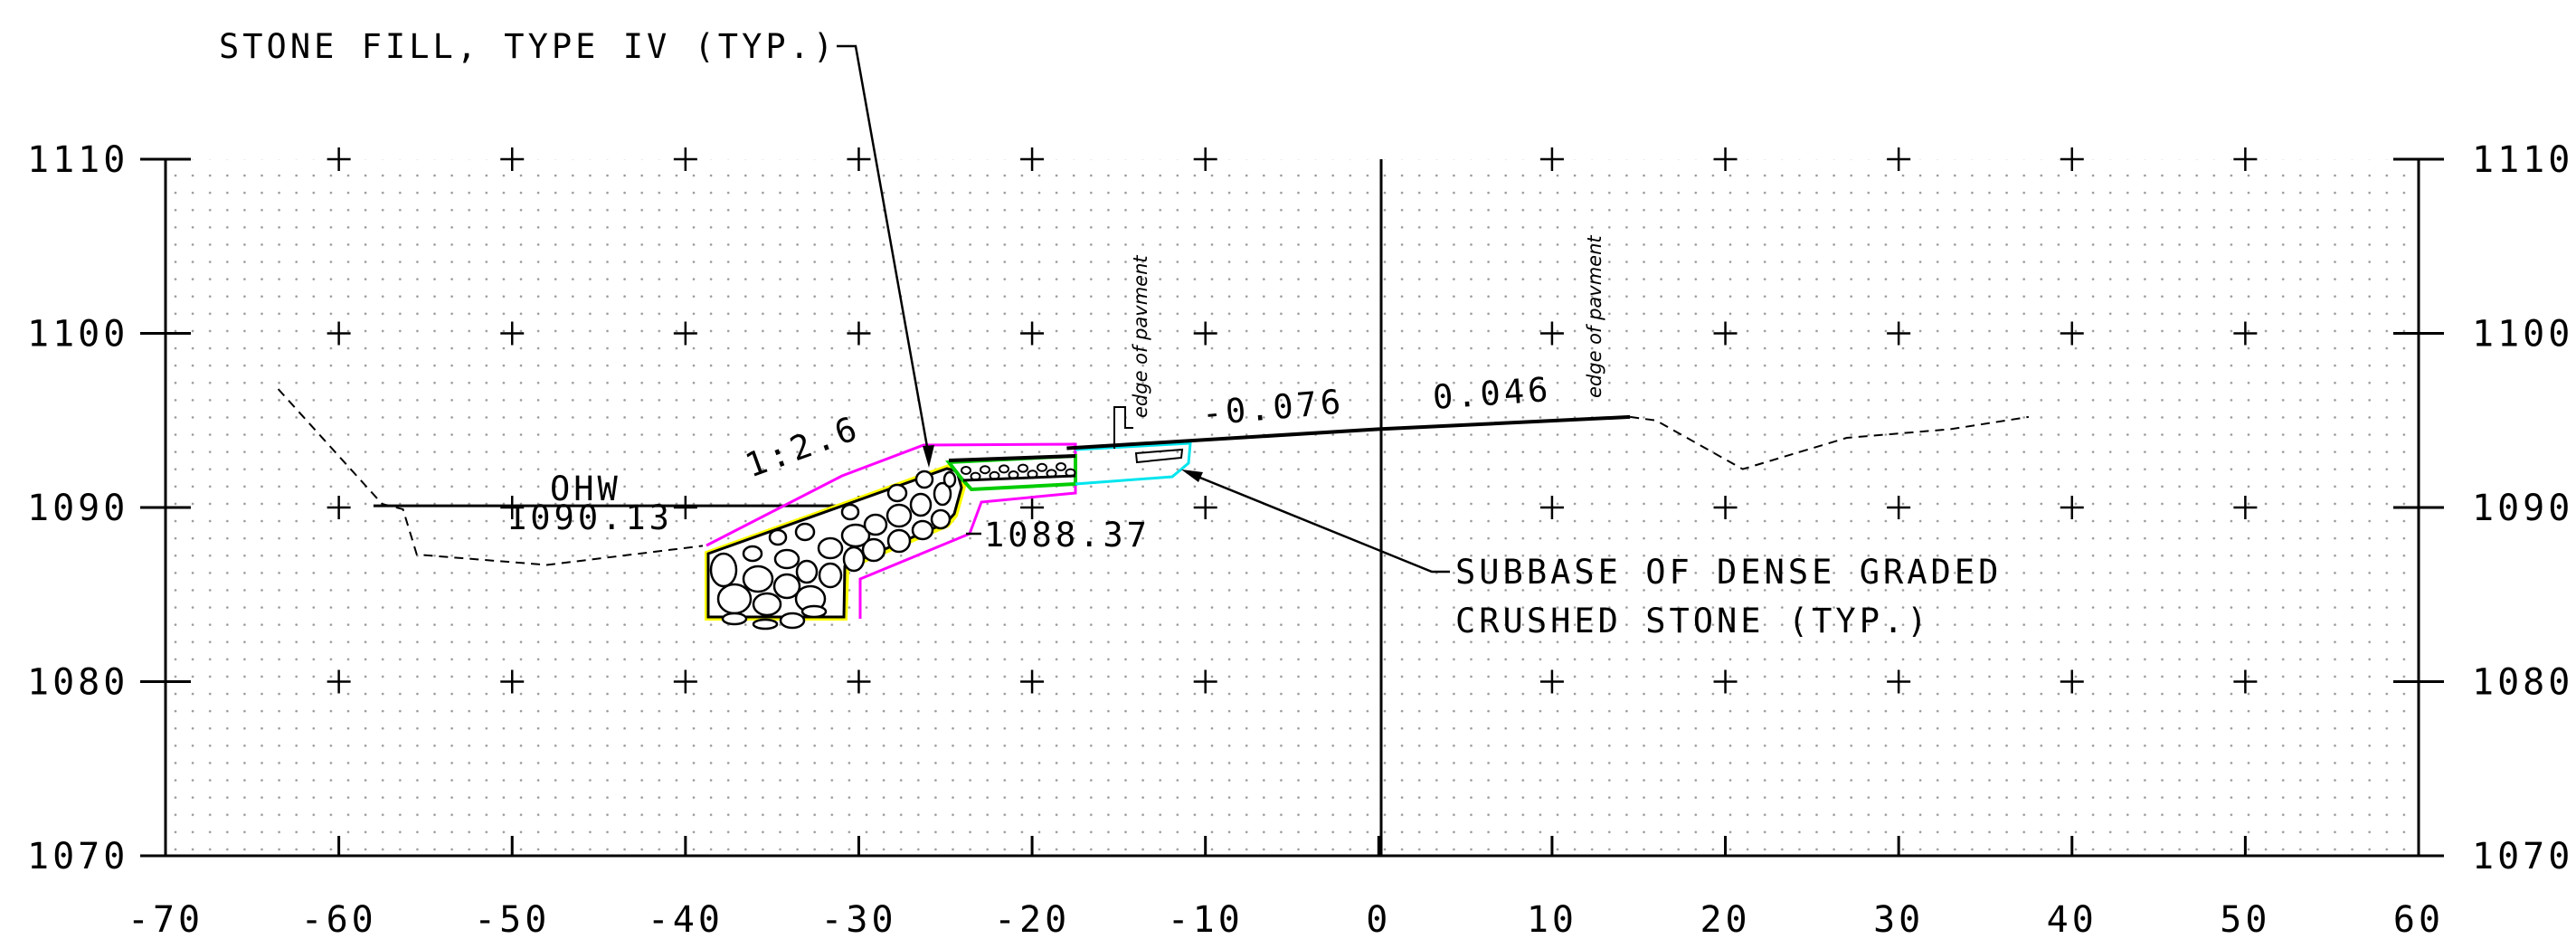  What do you see at coordinates (585, 489) in the screenshot?
I see `ohw-label: OHW` at bounding box center [585, 489].